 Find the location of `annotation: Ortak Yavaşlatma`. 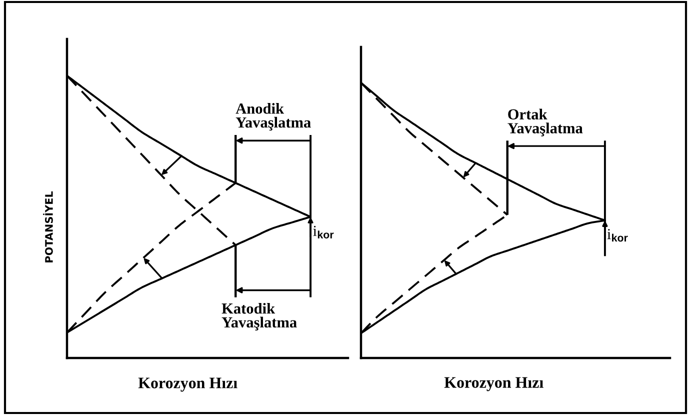

annotation: Ortak Yavaşlatma is located at coordinates (545, 122).